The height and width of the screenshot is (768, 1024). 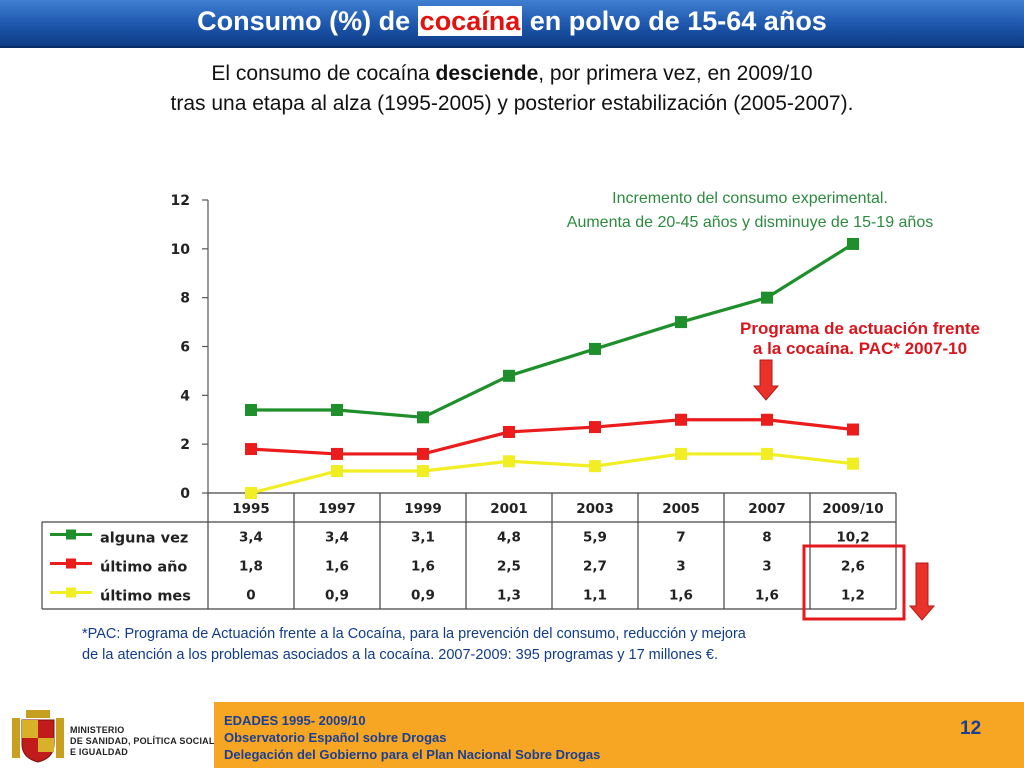 What do you see at coordinates (250, 596) in the screenshot?
I see `data-label: 0` at bounding box center [250, 596].